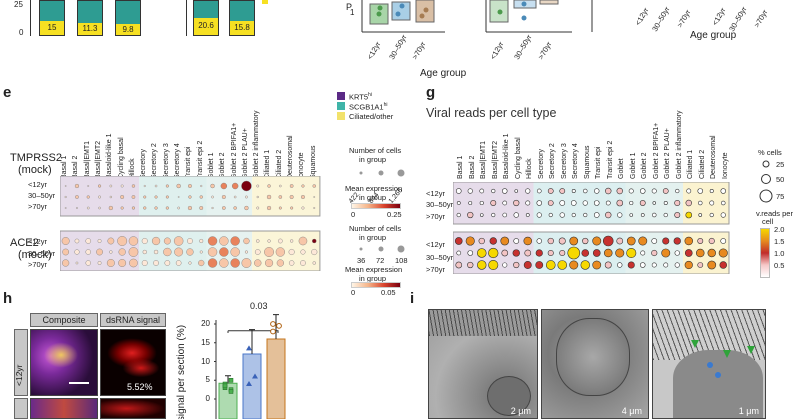 The width and height of the screenshot is (800, 419). What do you see at coordinates (761, 19) in the screenshot?
I see `right-age-tick-6: >70yr` at bounding box center [761, 19].